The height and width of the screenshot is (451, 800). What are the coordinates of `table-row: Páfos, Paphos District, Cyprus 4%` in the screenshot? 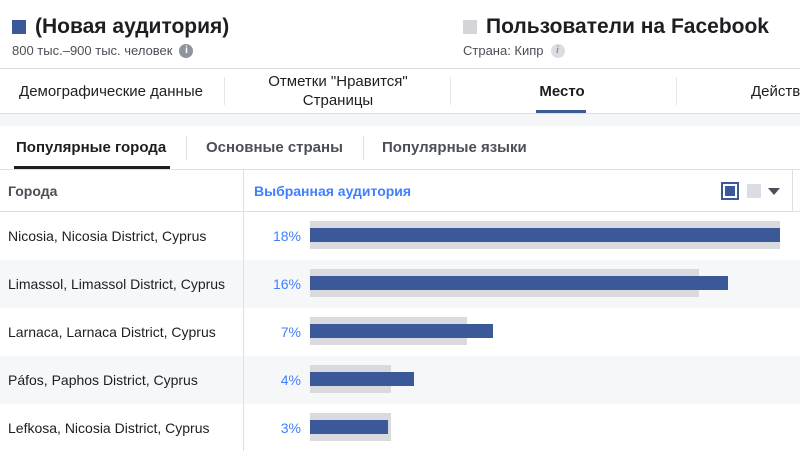 It's located at (400, 380).